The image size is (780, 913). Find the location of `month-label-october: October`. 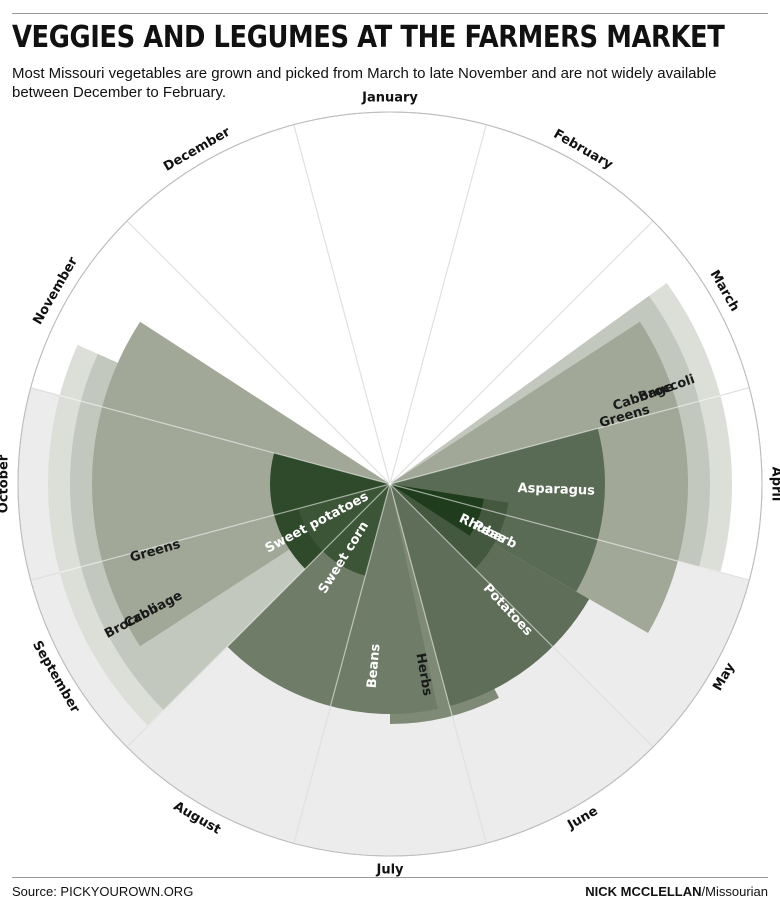

month-label-october: October is located at coordinates (6, 483).